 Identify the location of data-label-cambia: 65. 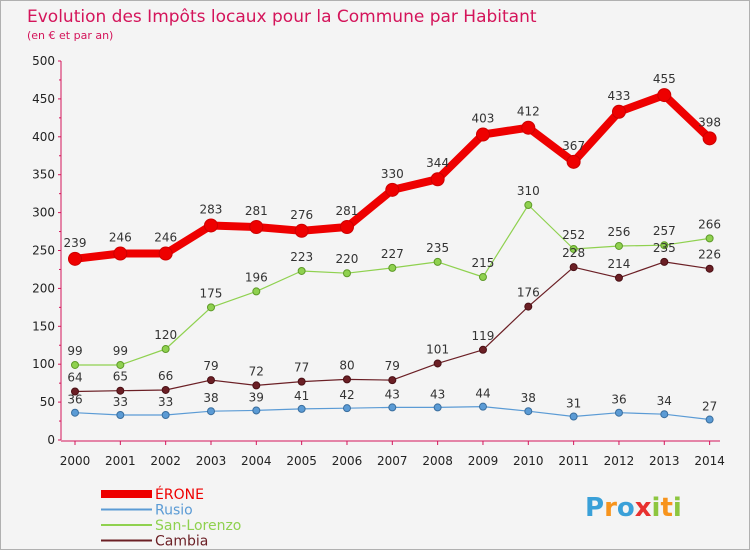
(120, 377).